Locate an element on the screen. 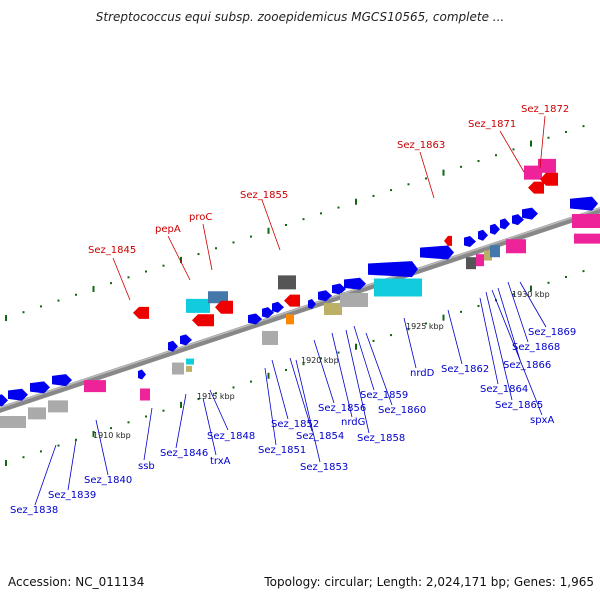 This screenshot has width=600, height=600. gene-label-sez-1853: Sez_1853 is located at coordinates (324, 467).